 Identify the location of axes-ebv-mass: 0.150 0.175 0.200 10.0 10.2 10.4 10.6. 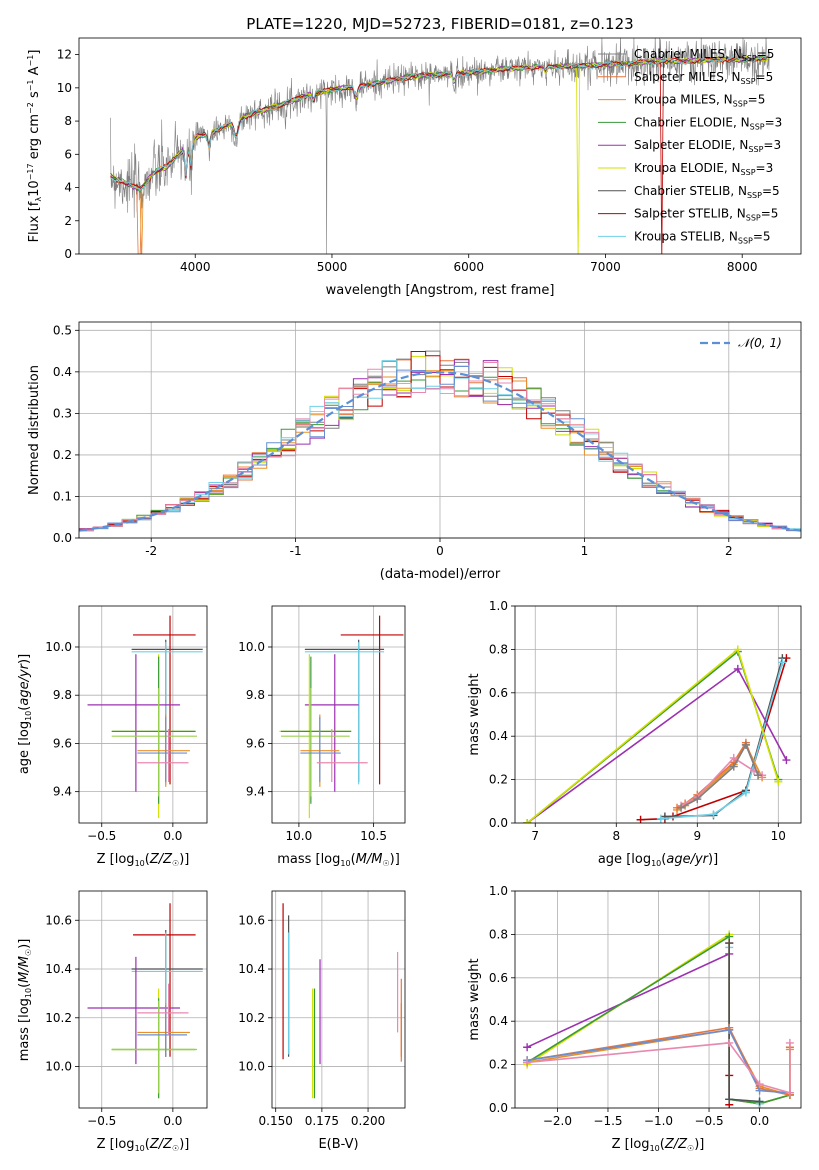
(321, 1009).